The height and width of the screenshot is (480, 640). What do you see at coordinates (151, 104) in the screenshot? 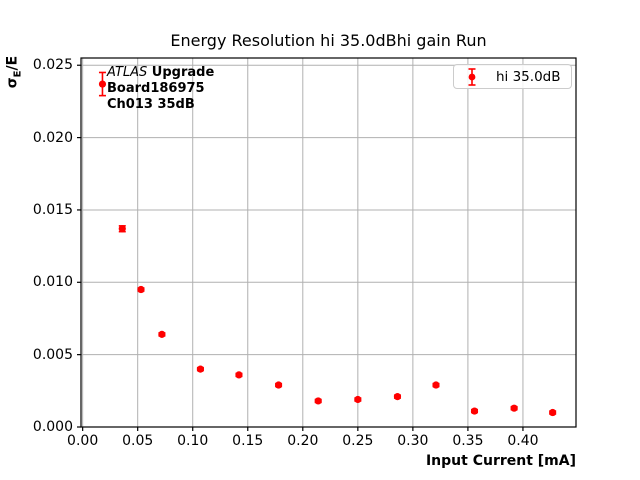
I see `annotation-line3: Ch013 35dB` at bounding box center [151, 104].